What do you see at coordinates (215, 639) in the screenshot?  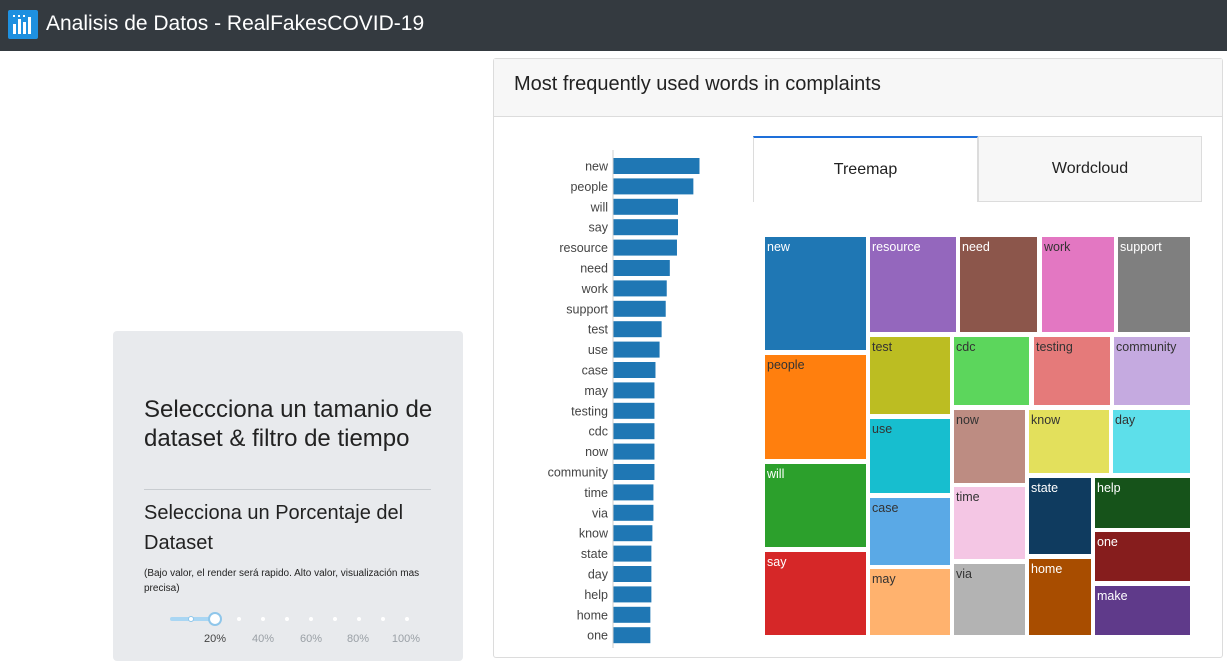 I see `slider-label-20: 20%` at bounding box center [215, 639].